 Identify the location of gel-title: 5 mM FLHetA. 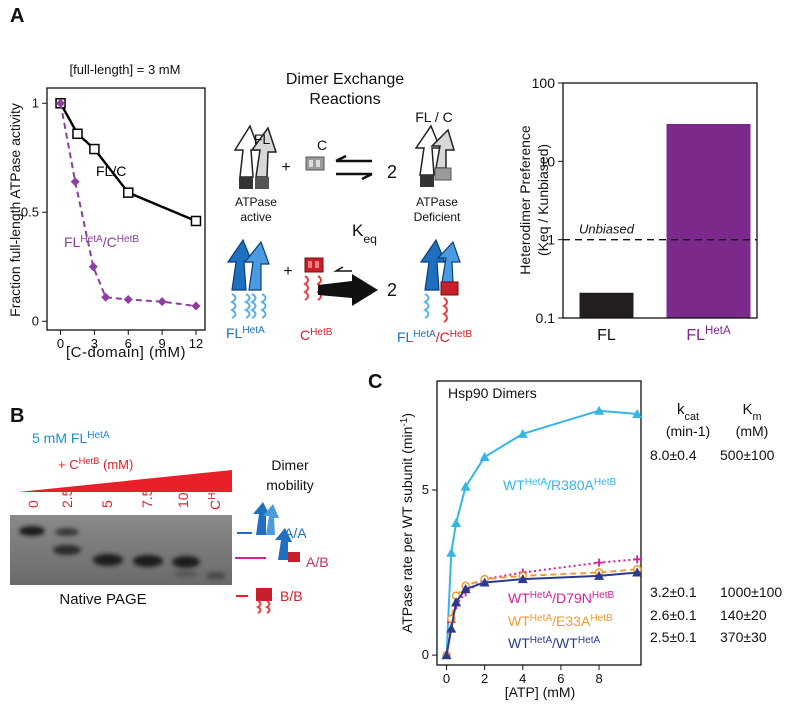
(71, 438).